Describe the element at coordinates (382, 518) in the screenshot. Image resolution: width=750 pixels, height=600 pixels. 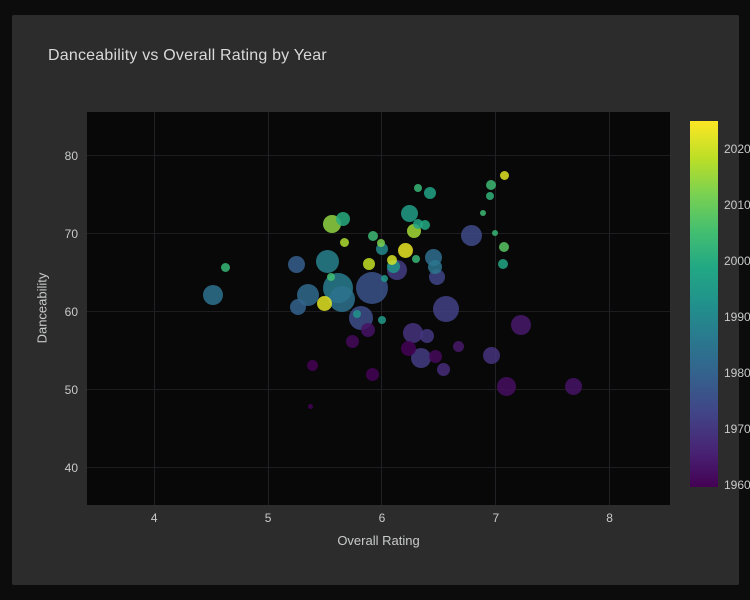
I see `x-tick-label: 6` at that location.